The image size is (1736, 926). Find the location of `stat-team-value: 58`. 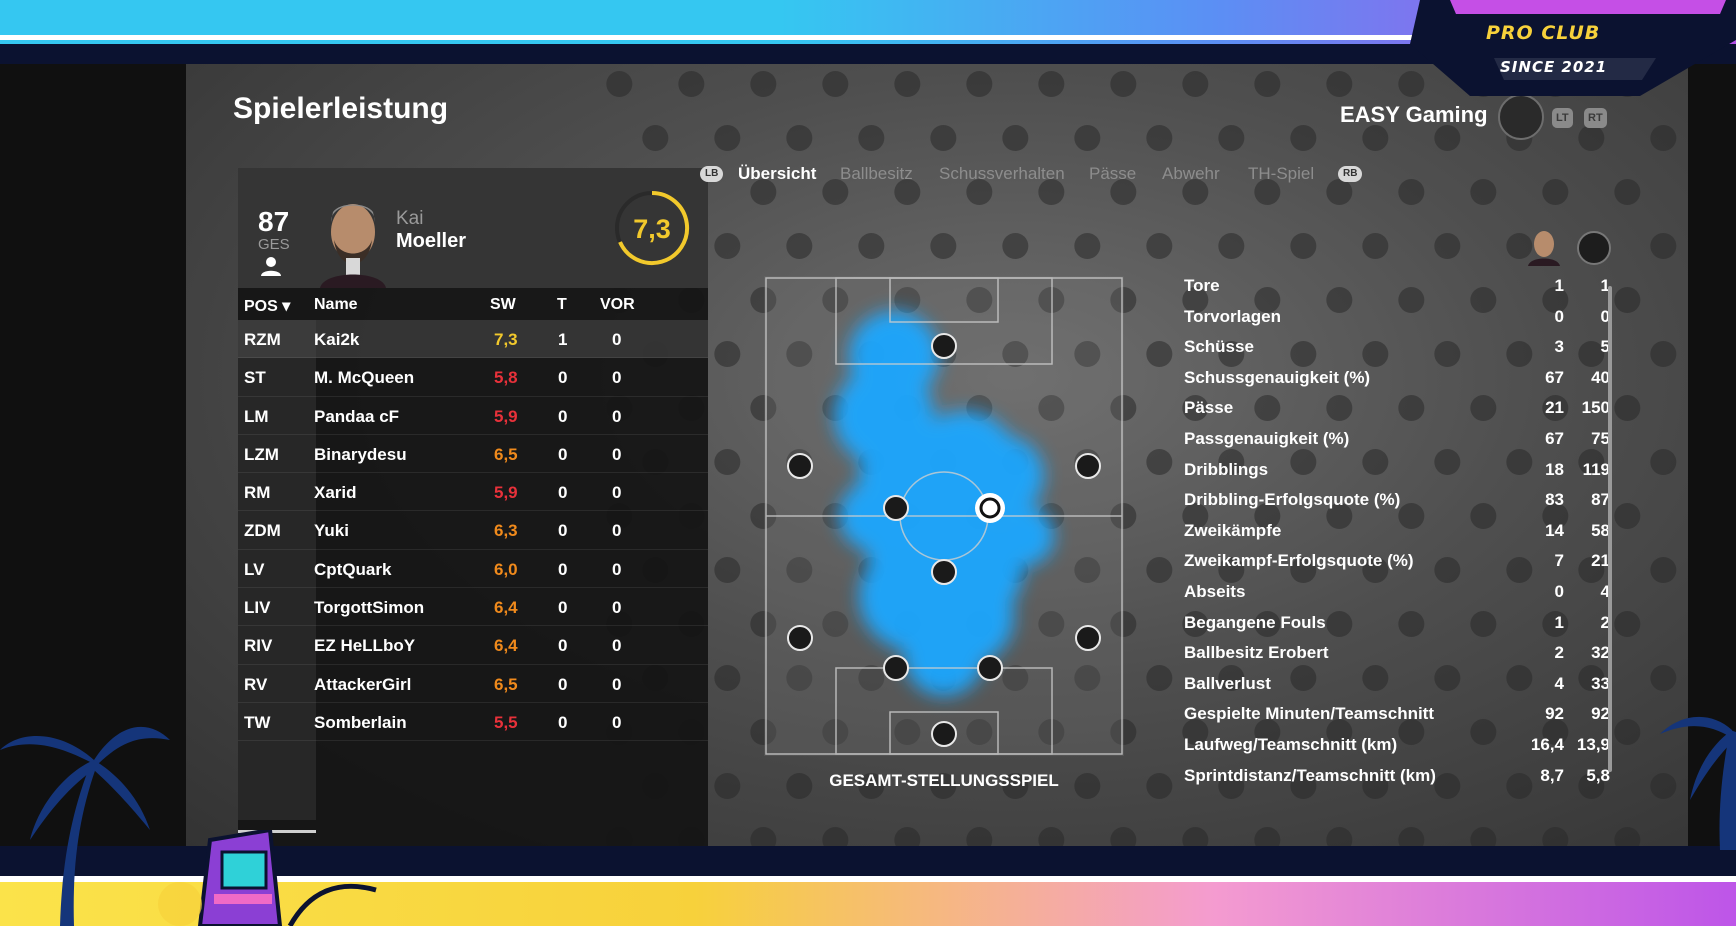

stat-team-value: 58 is located at coordinates (1600, 530).